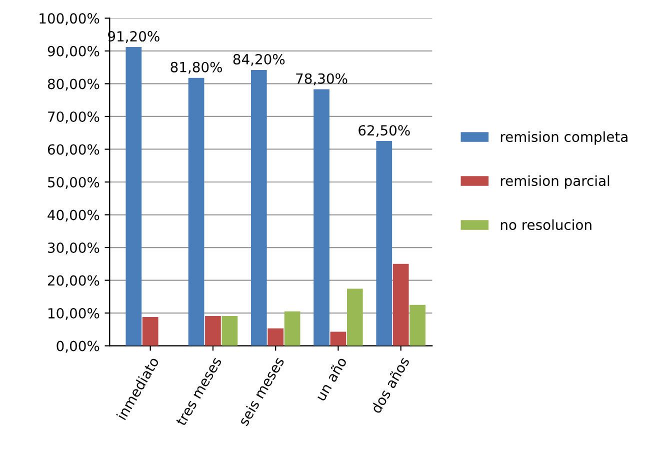  I want to click on y-tick-label: 100,00%, so click(70, 19).